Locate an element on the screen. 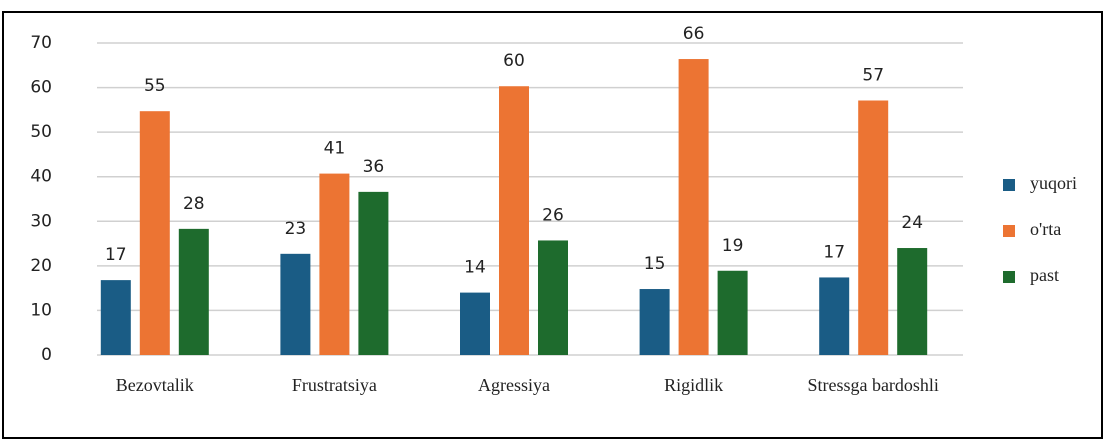 Image resolution: width=1105 pixels, height=441 pixels. data-label: 28 is located at coordinates (194, 204).